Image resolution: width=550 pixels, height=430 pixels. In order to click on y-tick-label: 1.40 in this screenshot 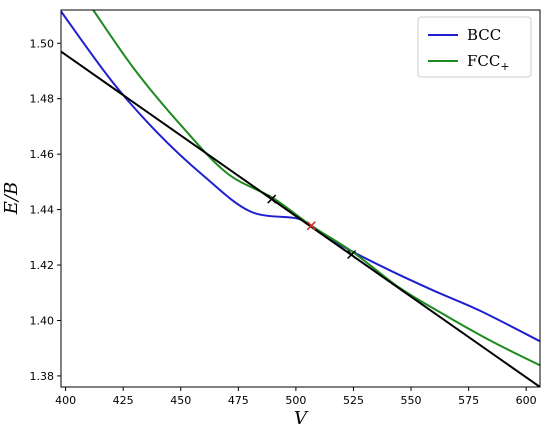, I will do `click(42, 320)`.